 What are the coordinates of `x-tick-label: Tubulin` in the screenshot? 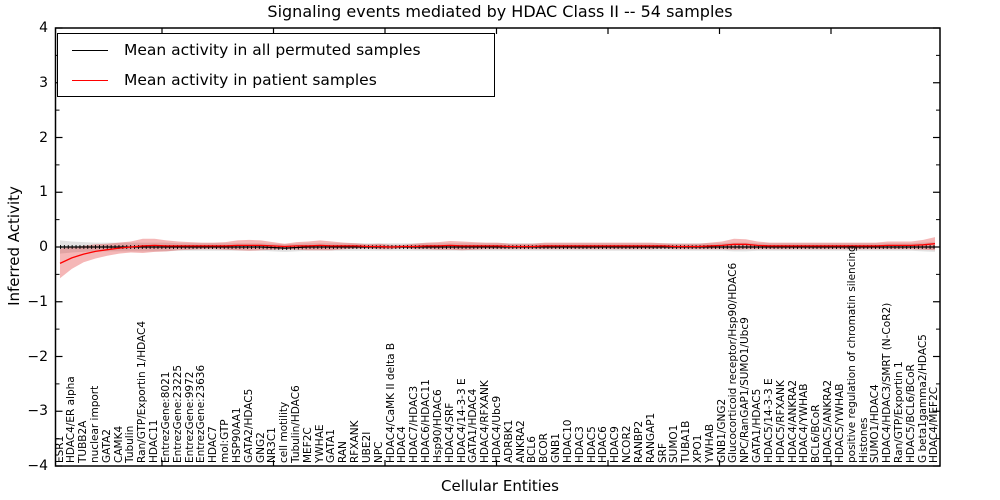 It's located at (130, 444).